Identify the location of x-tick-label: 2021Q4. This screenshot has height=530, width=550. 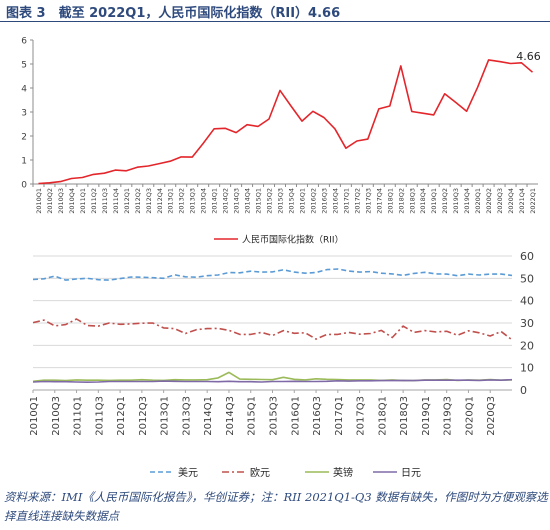
(522, 201).